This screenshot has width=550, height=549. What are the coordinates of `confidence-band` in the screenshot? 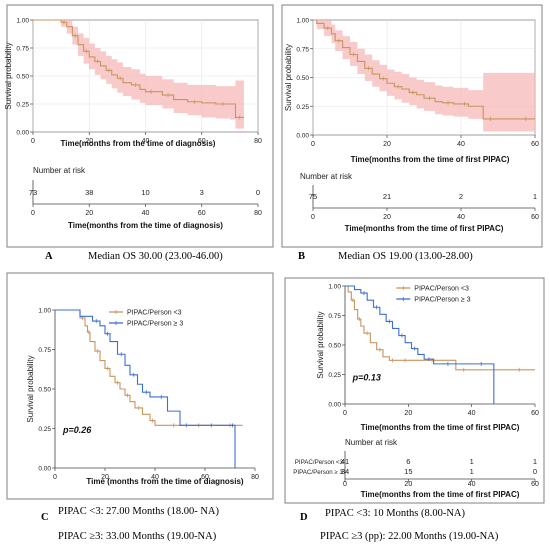 It's located at (424, 76).